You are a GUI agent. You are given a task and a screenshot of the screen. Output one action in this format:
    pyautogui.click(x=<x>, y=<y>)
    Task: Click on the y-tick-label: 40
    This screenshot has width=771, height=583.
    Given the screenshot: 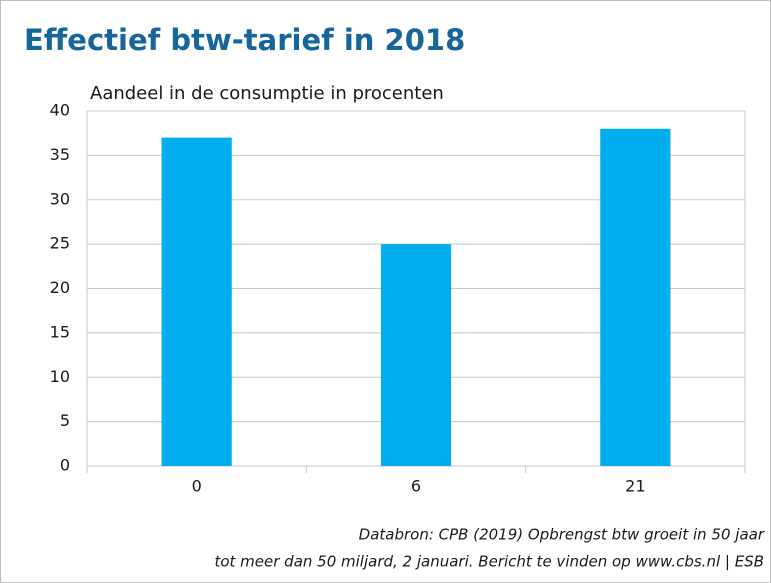 What is the action you would take?
    pyautogui.click(x=60, y=110)
    